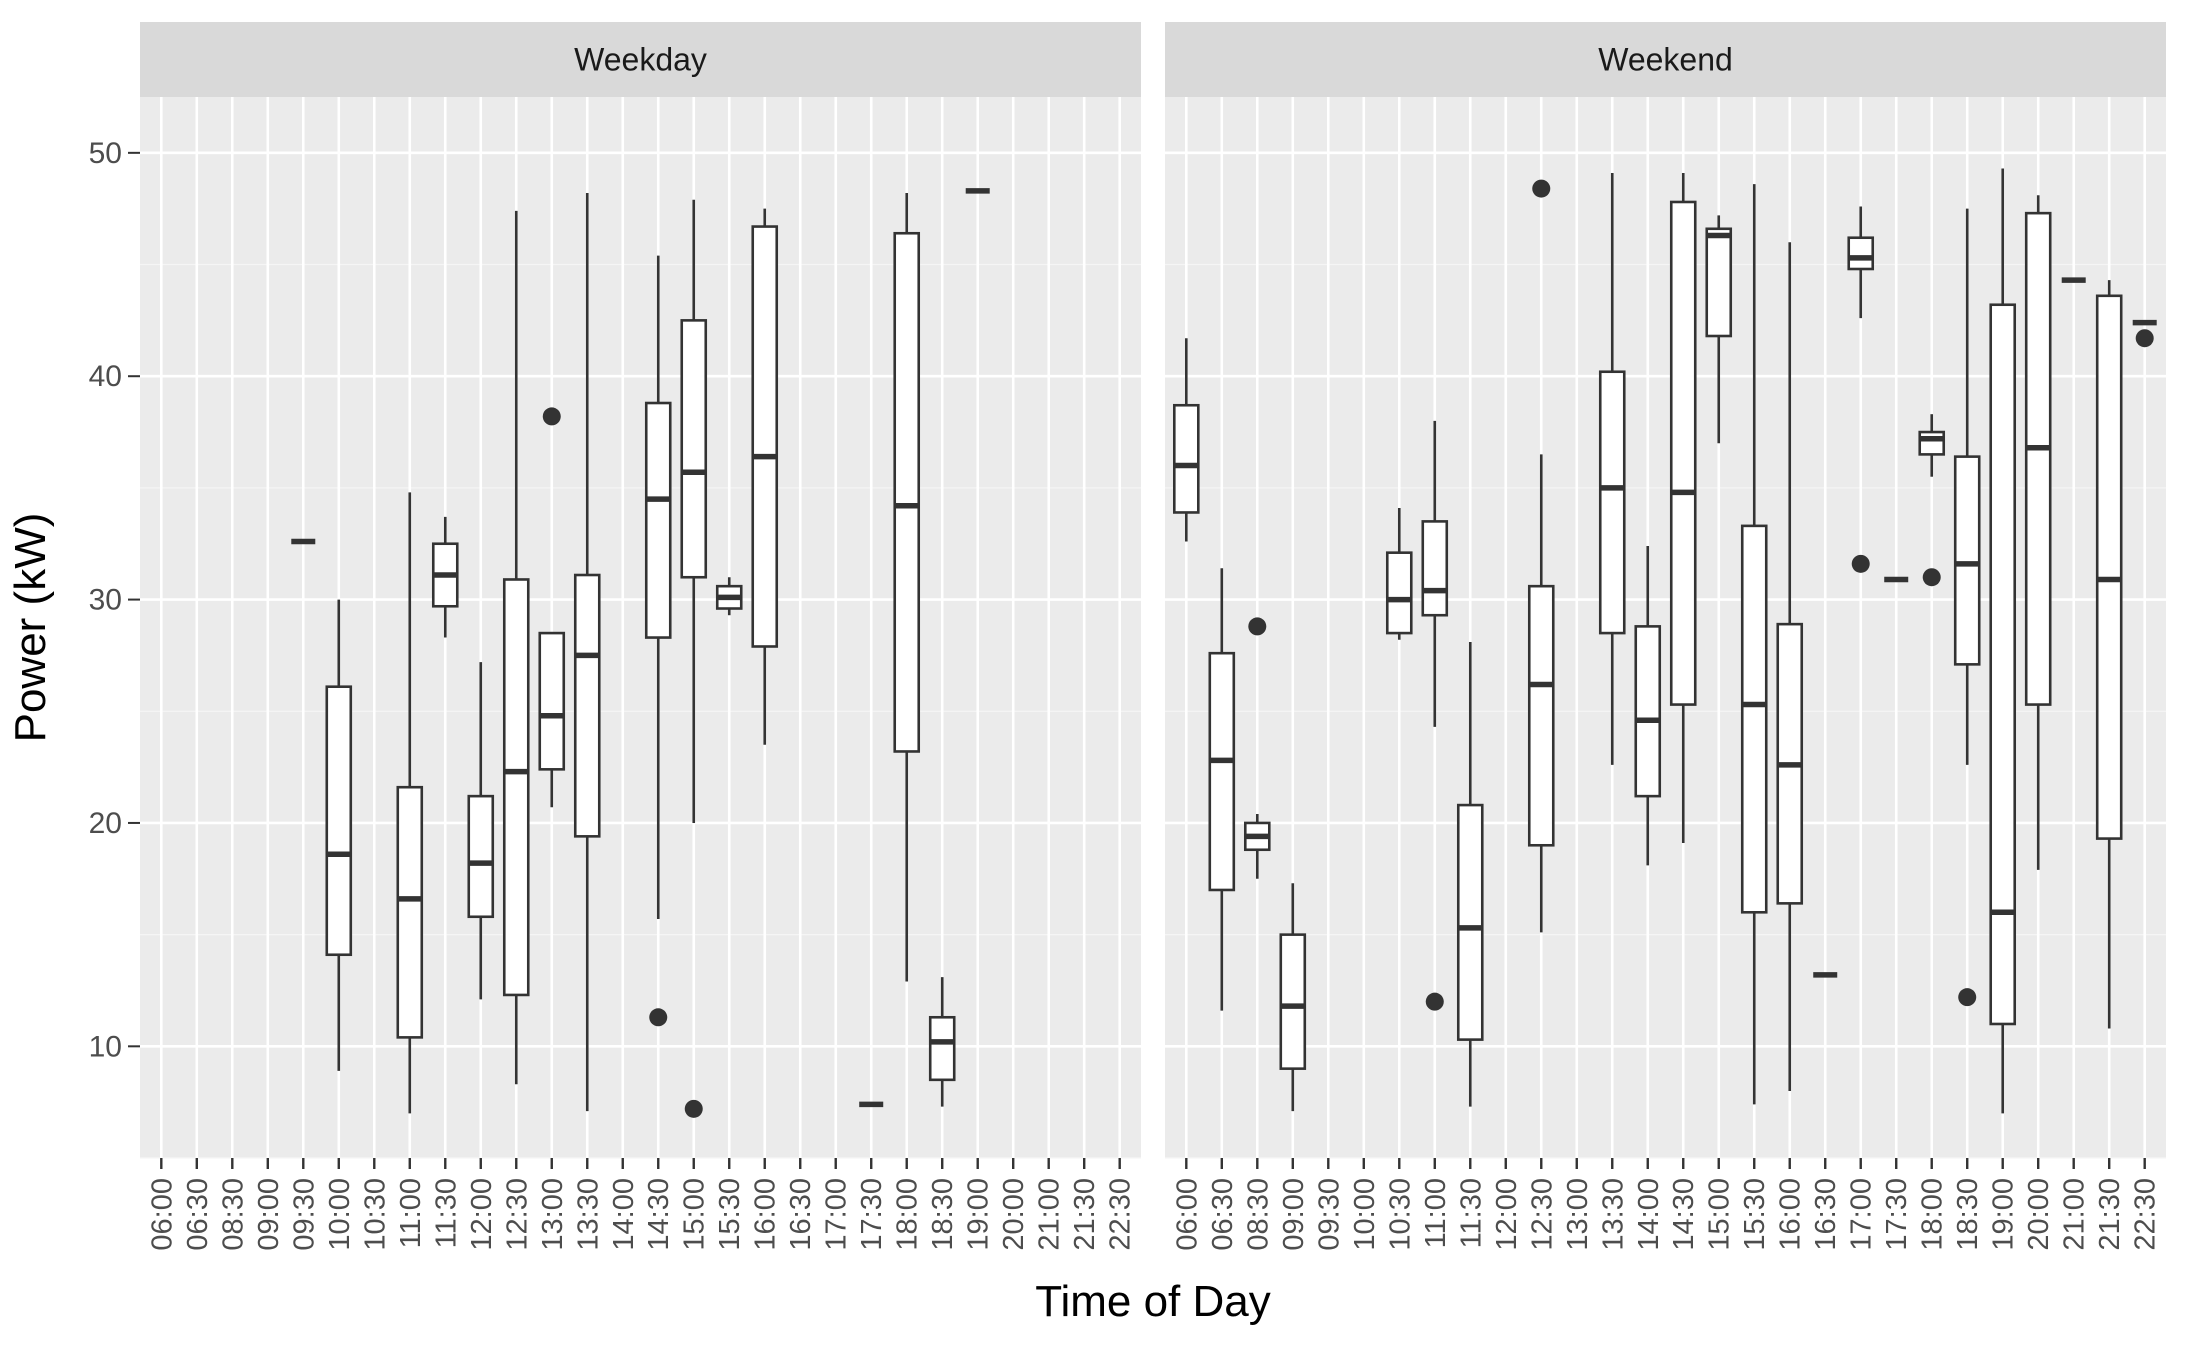  Describe the element at coordinates (1294, 1214) in the screenshot. I see `x-tick-label: 09:00` at that location.